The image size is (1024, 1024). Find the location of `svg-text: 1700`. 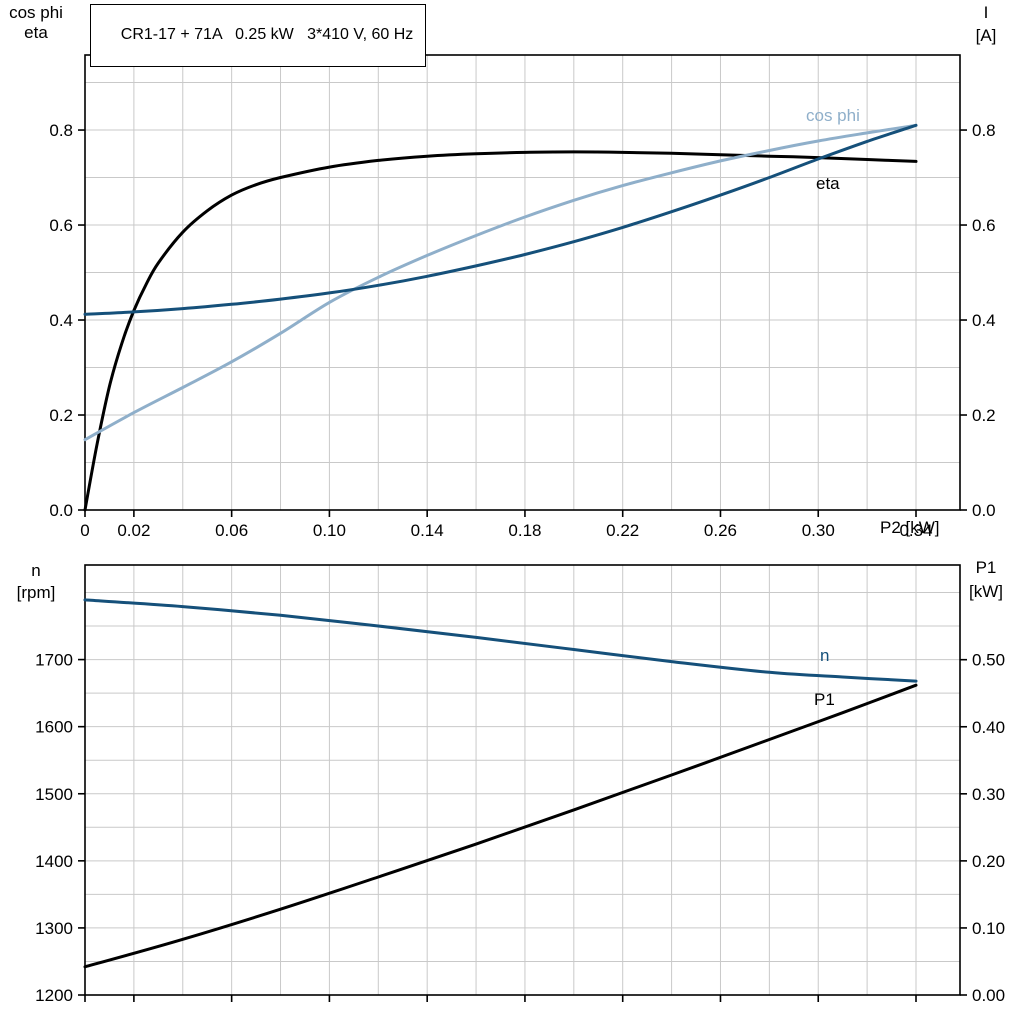

svg-text: 1700 is located at coordinates (54, 660).